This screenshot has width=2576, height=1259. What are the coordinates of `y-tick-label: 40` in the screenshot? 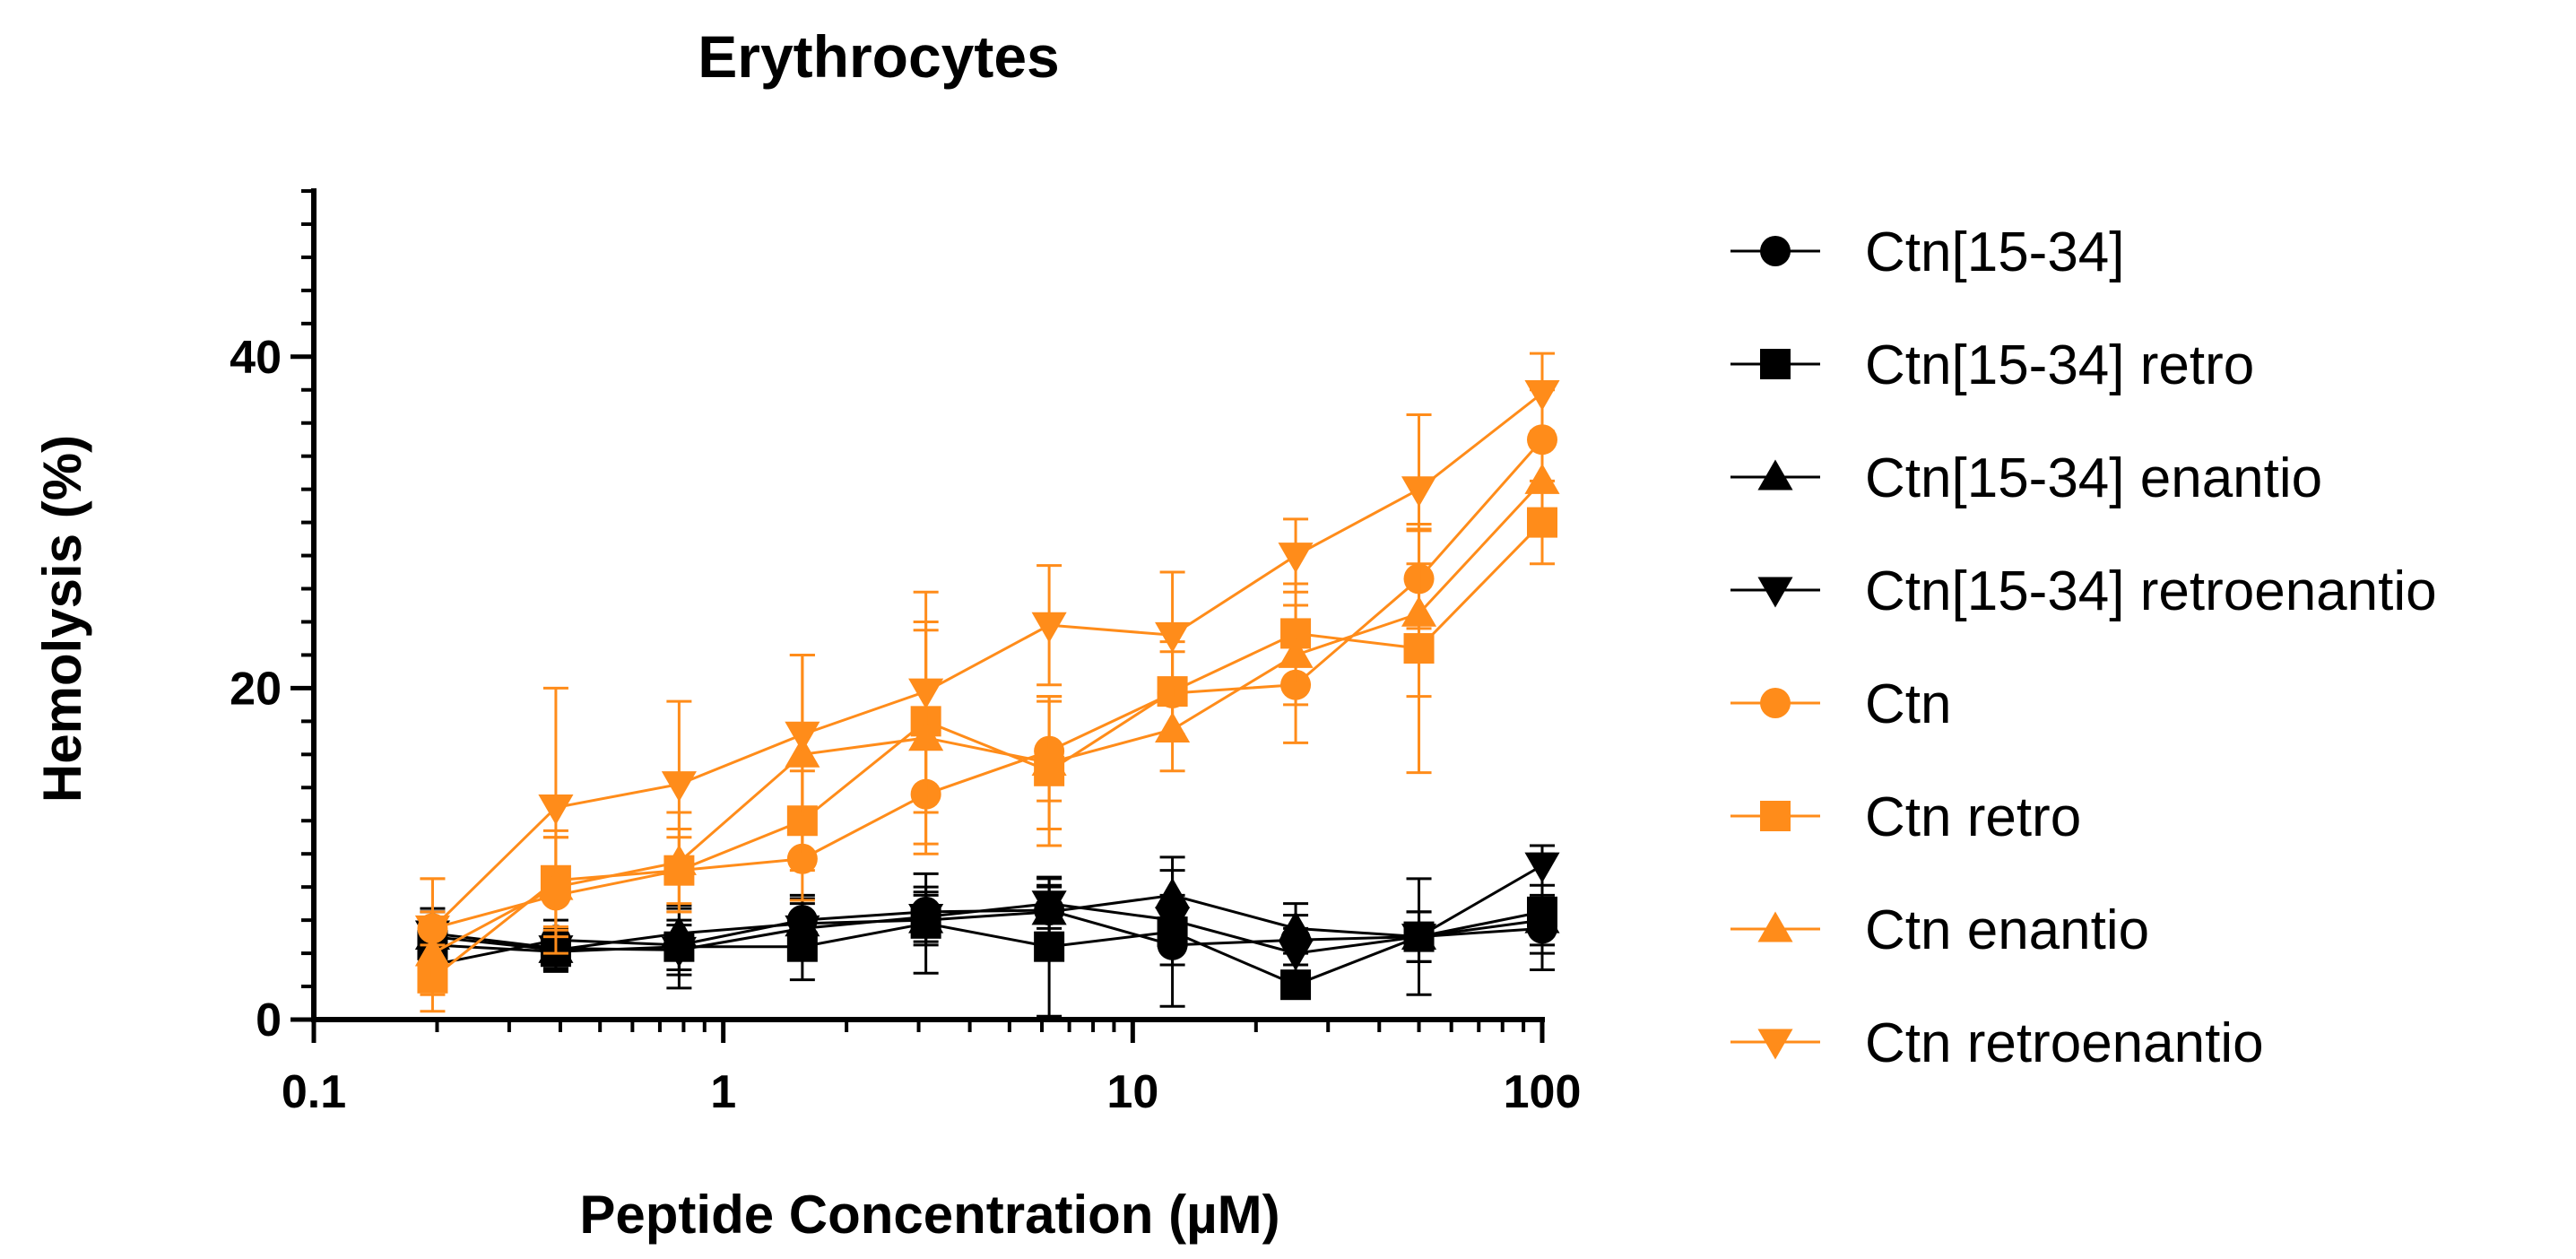 It's located at (256, 358).